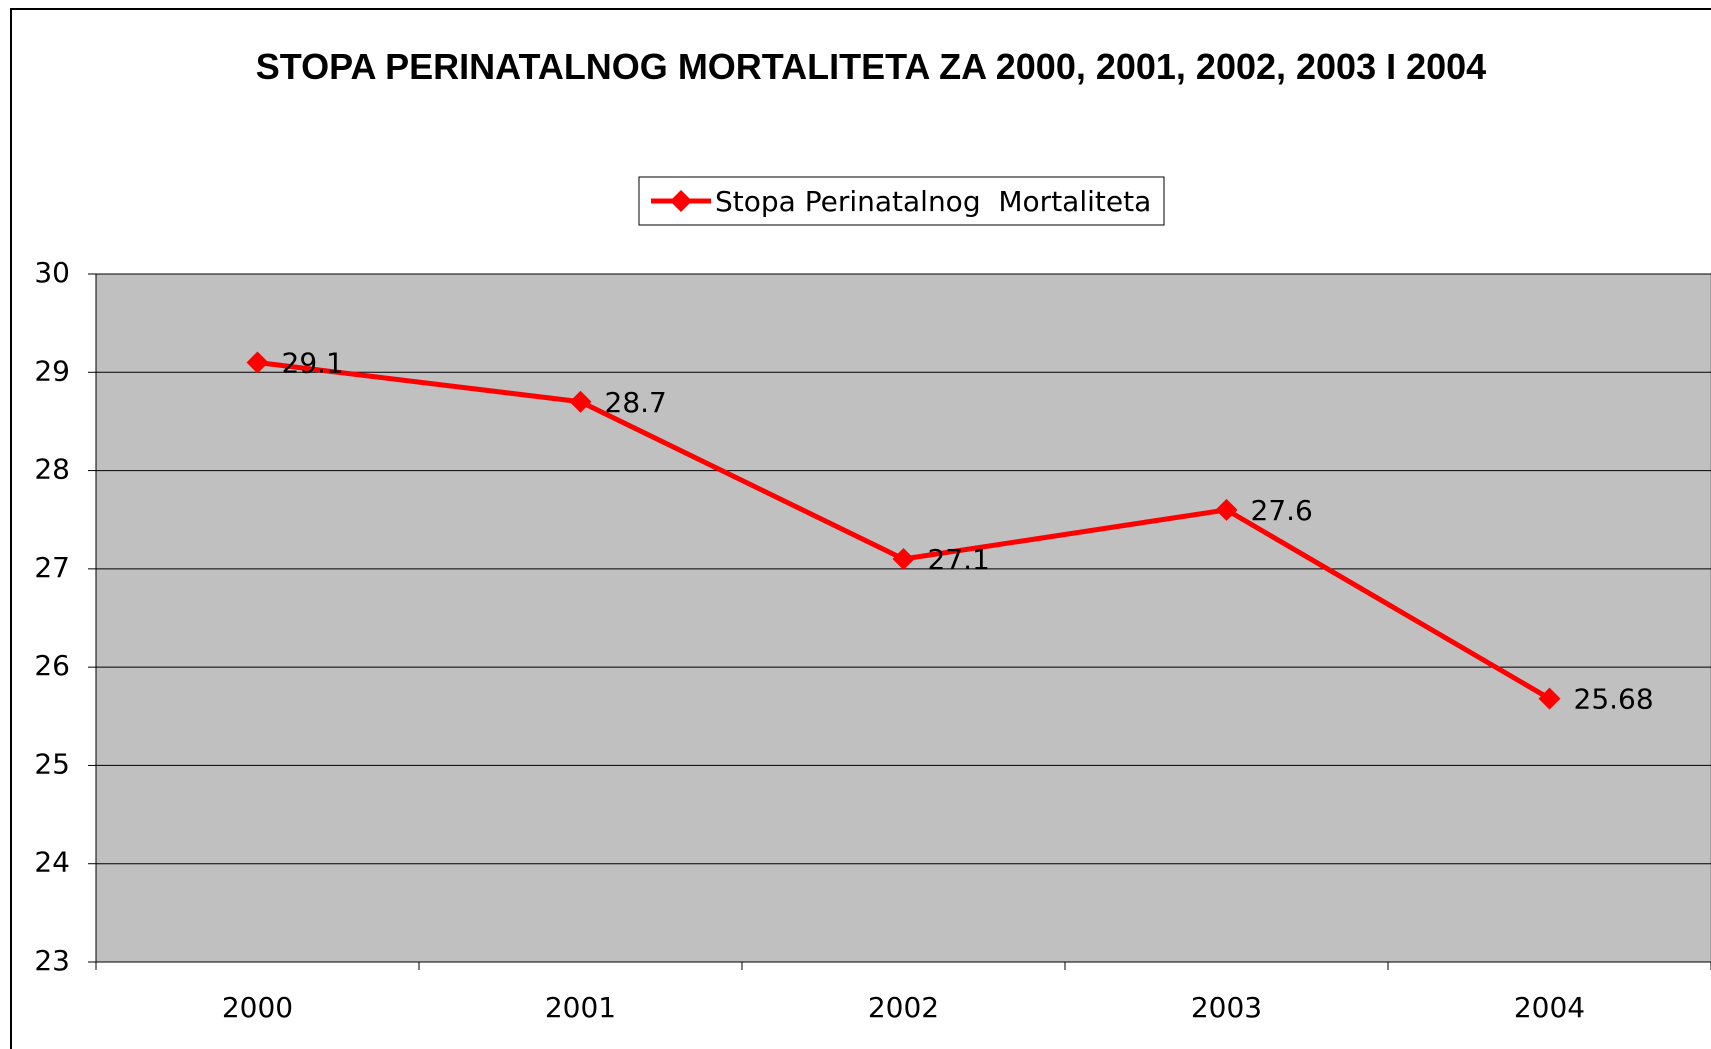  I want to click on x-tick-label: 2003, so click(1226, 1007).